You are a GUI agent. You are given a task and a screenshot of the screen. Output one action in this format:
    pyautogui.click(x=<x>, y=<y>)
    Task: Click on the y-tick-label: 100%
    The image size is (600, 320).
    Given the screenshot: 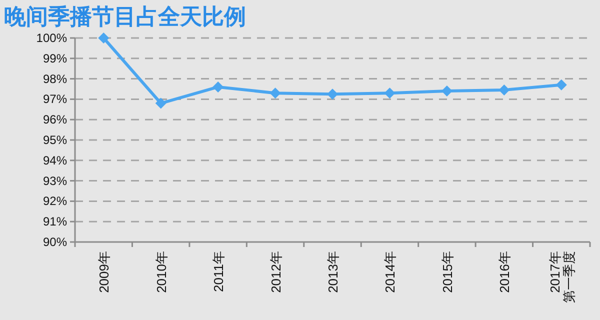 What is the action you would take?
    pyautogui.click(x=52, y=38)
    